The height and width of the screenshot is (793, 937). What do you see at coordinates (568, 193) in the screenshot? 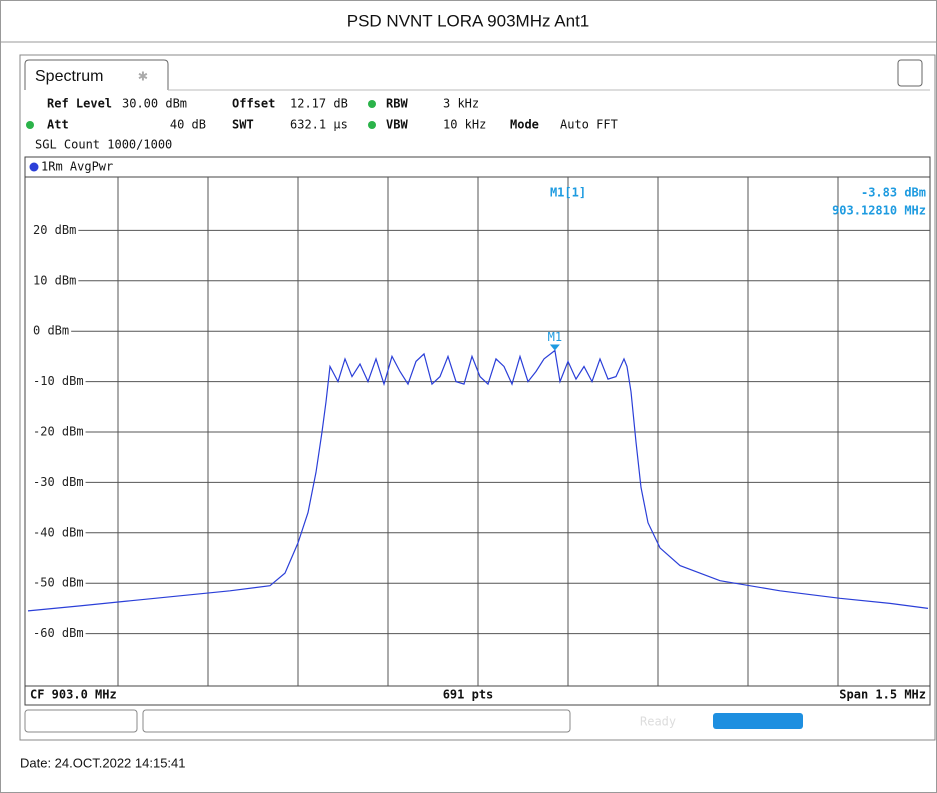
I see `marker-readout-label: M1[1]` at bounding box center [568, 193].